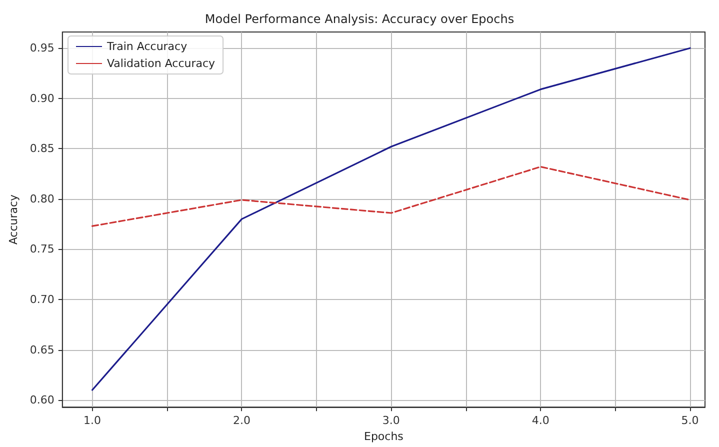  Describe the element at coordinates (13, 219) in the screenshot. I see `y-axis-title: Accuracy` at that location.